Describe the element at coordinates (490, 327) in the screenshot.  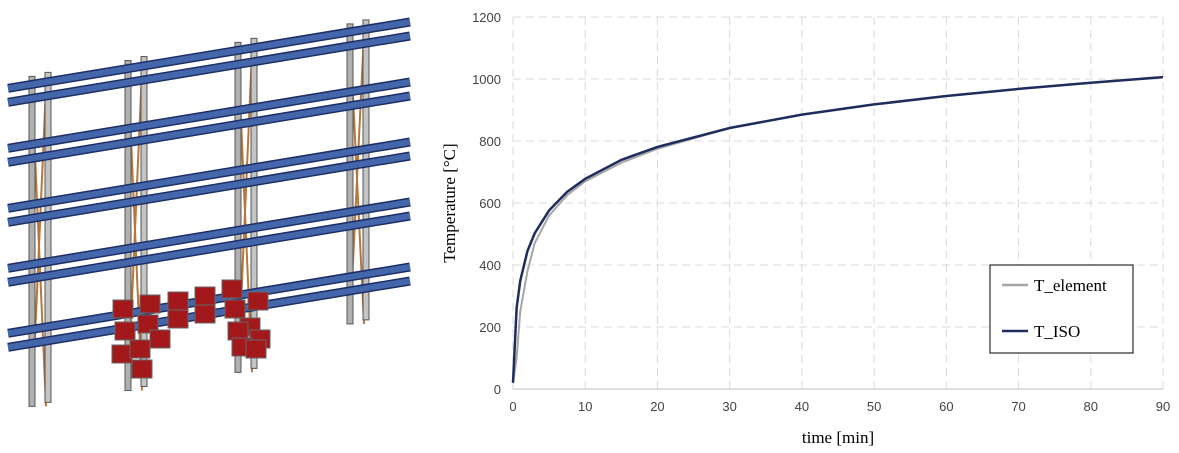
I see `y-tick-label: 200` at that location.